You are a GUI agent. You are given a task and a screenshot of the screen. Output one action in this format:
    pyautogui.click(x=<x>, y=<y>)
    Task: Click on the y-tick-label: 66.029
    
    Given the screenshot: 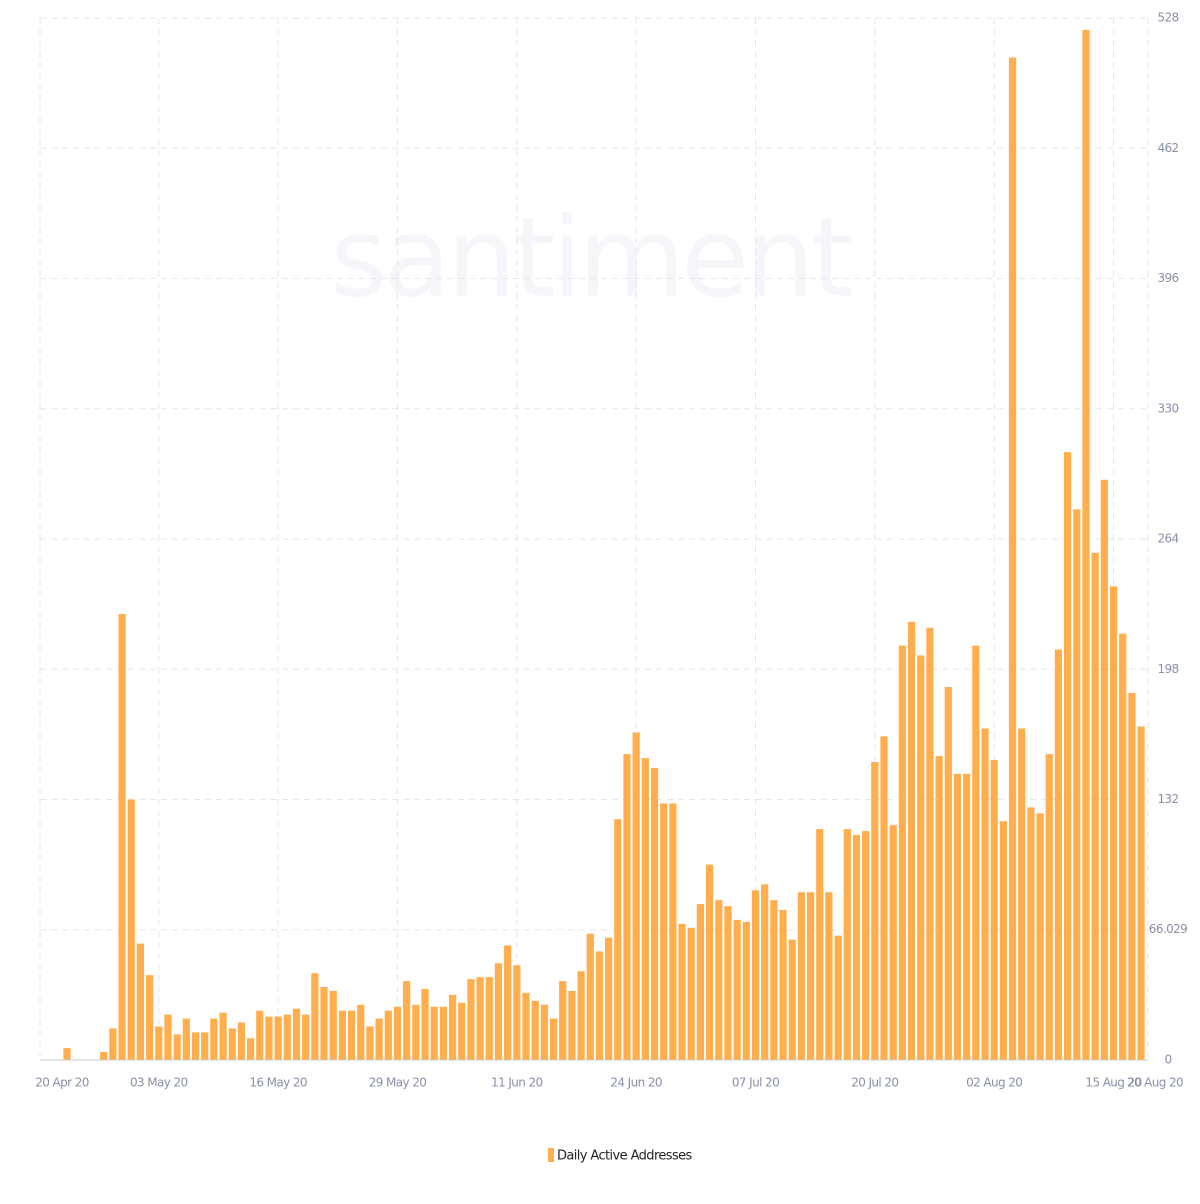 What is the action you would take?
    pyautogui.click(x=1168, y=929)
    